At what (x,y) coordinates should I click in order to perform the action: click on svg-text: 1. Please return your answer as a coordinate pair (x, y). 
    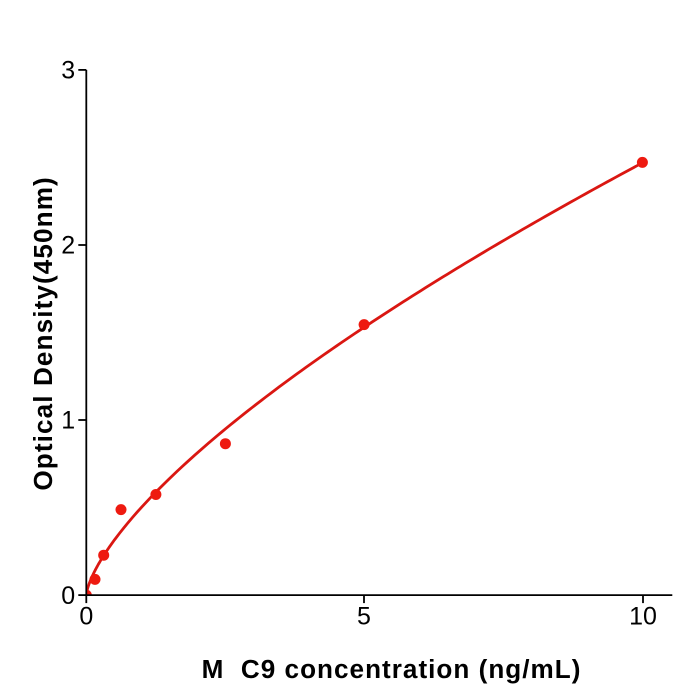
    Looking at the image, I should click on (68, 421).